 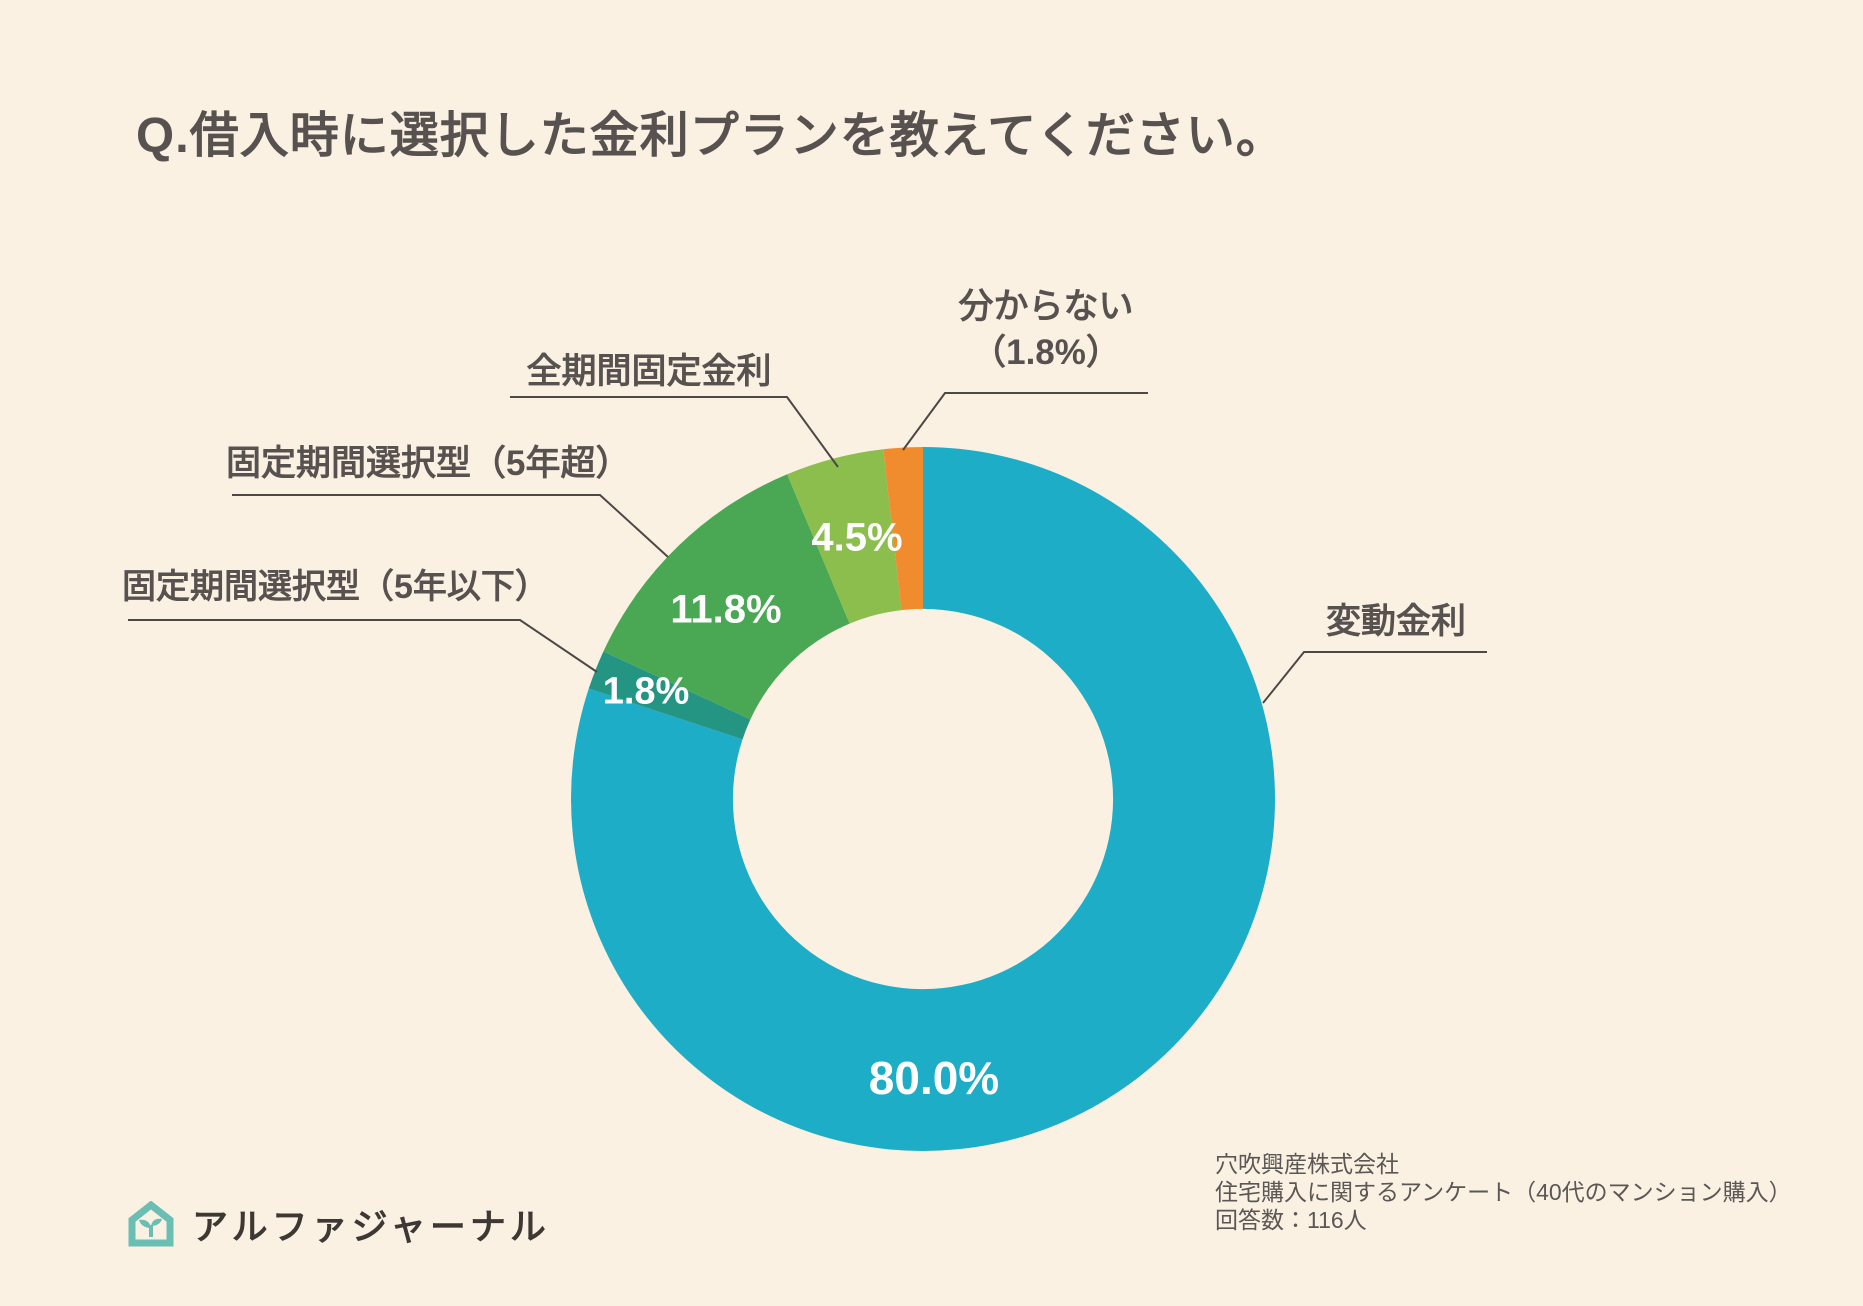 What do you see at coordinates (1291, 1220) in the screenshot?
I see `source-respondents: 回答数：116人` at bounding box center [1291, 1220].